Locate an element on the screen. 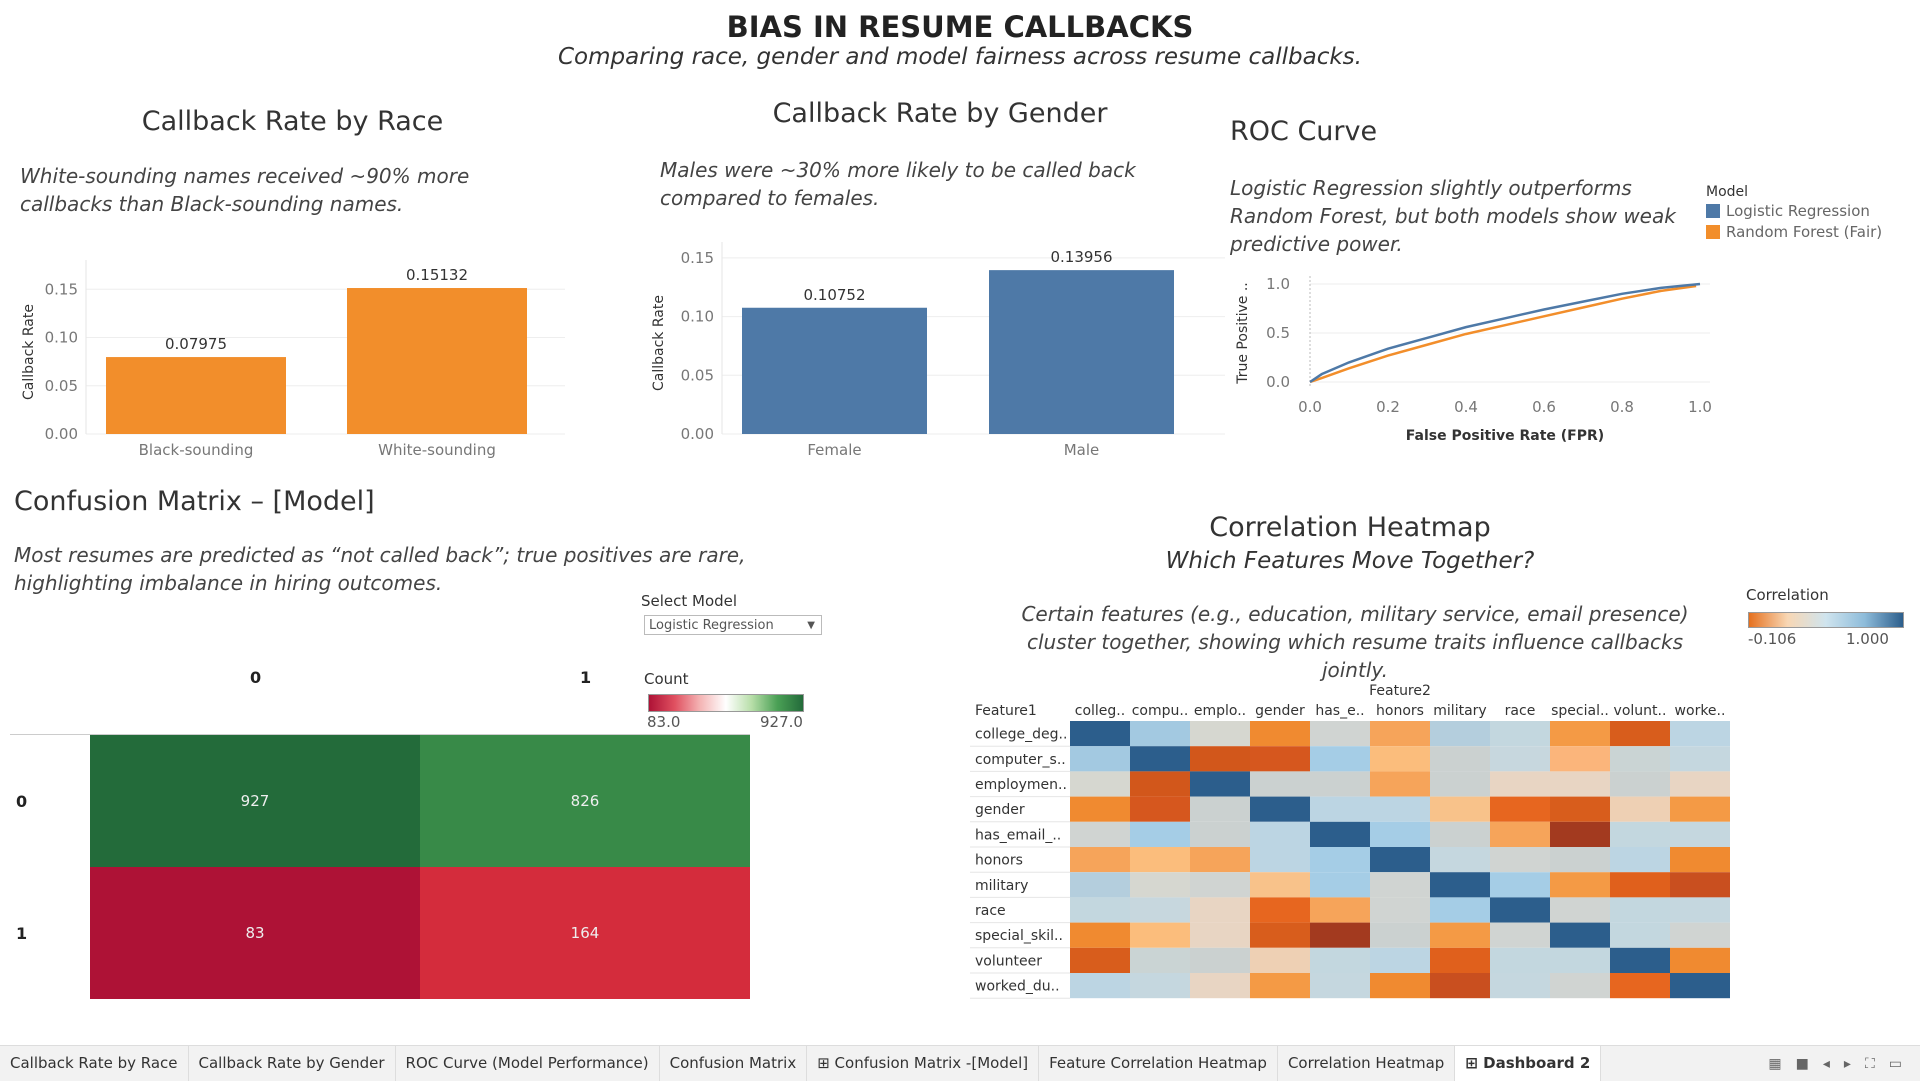 The width and height of the screenshot is (1920, 1081). prev-sheet-icon: ◂ is located at coordinates (1826, 1063).